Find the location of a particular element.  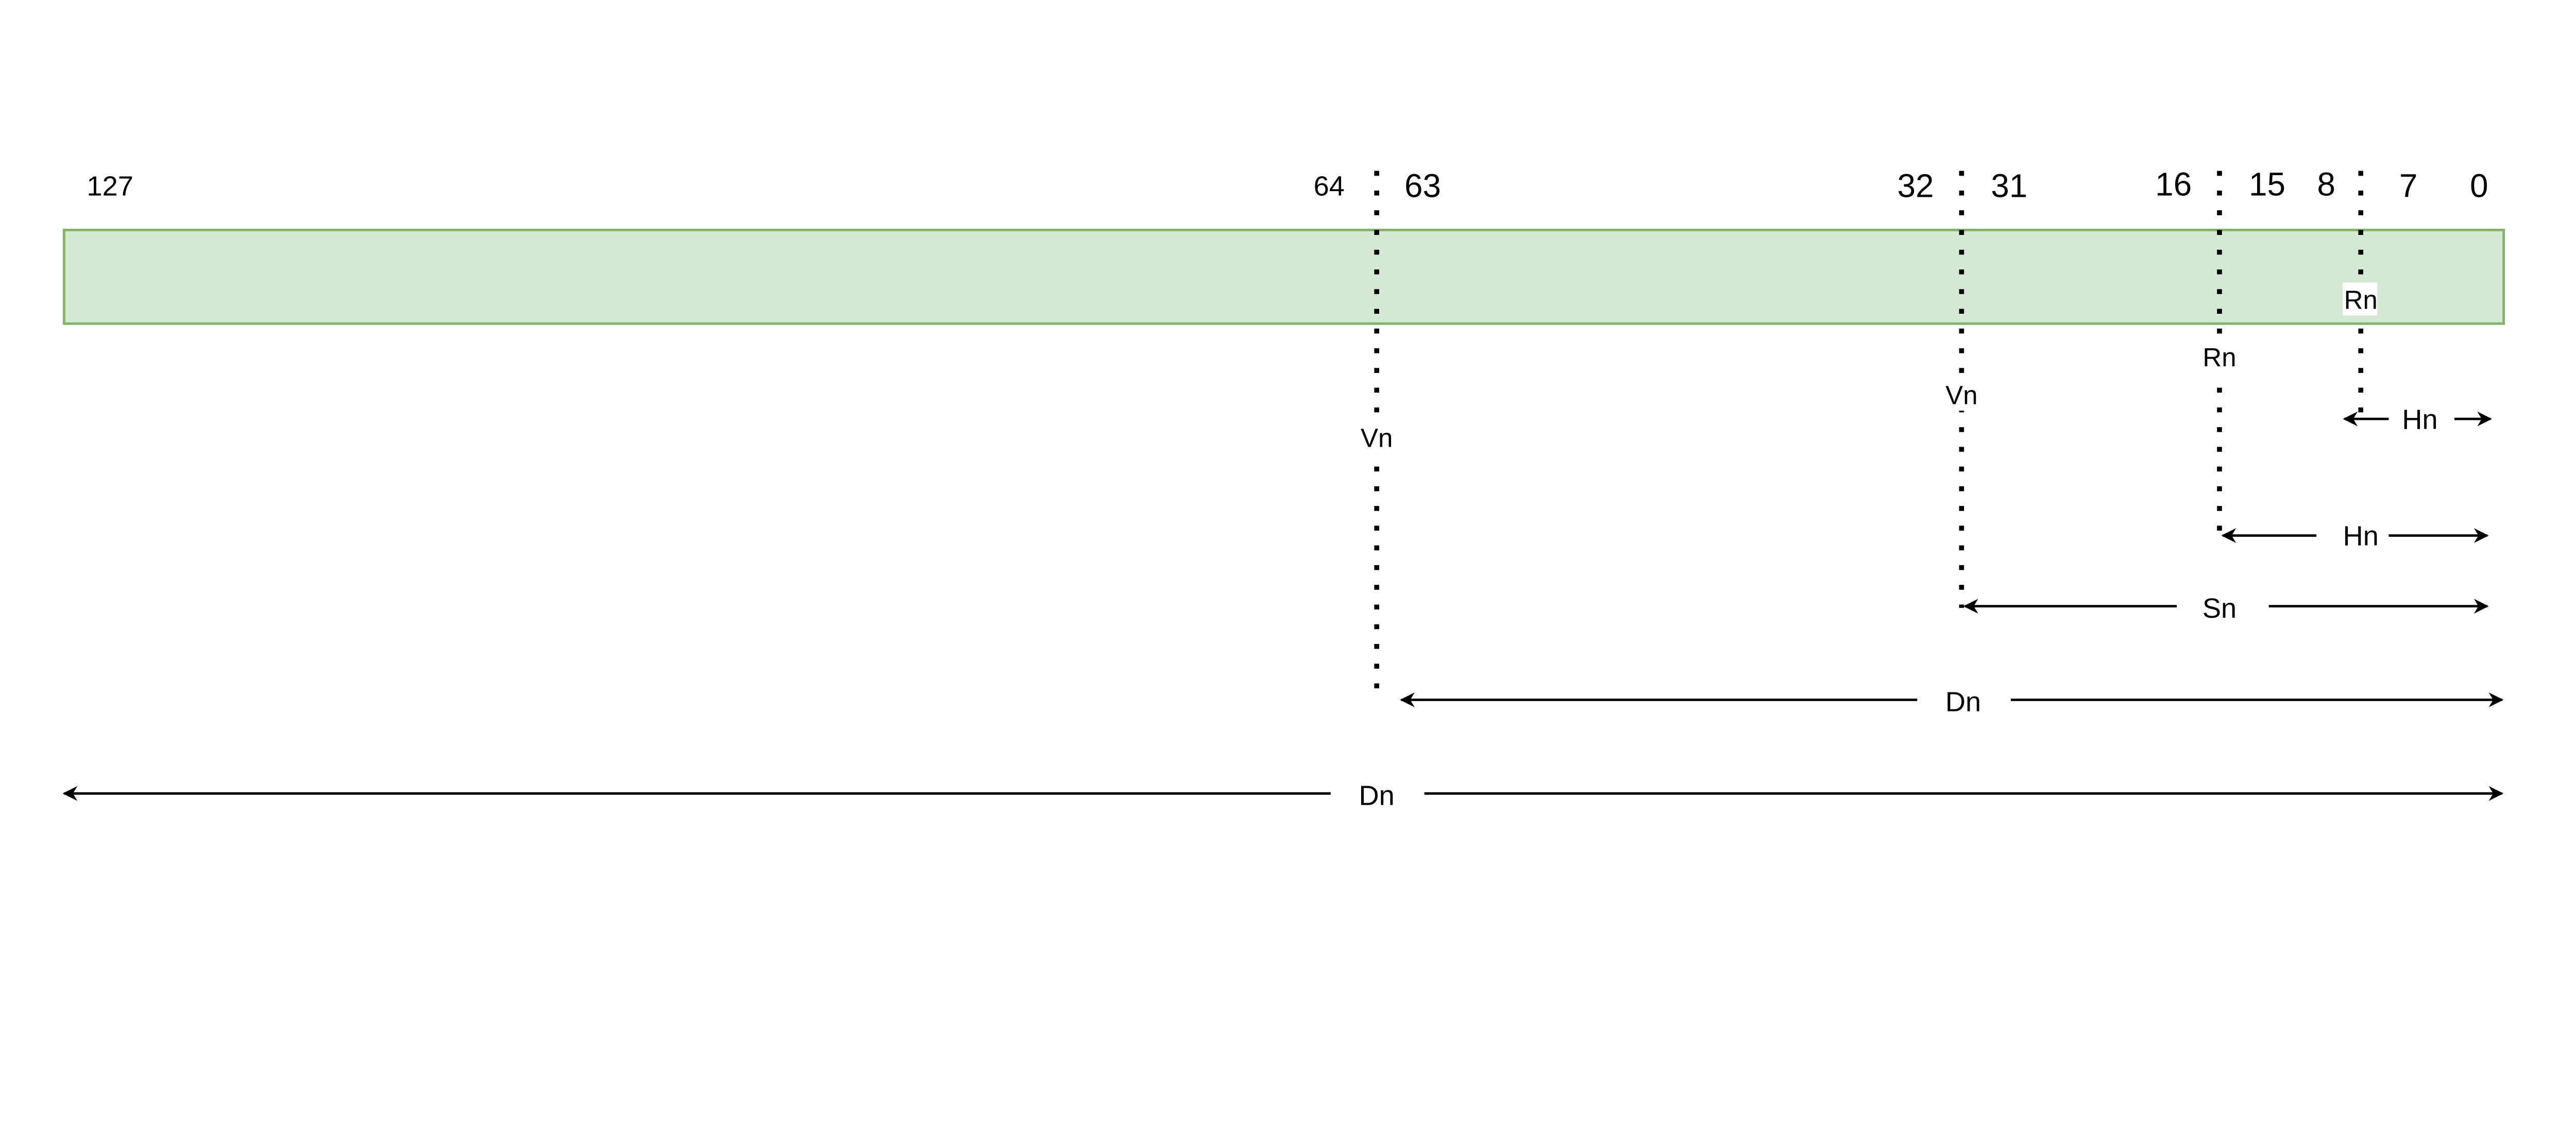

span-sn-32: Sn is located at coordinates (2226, 609).